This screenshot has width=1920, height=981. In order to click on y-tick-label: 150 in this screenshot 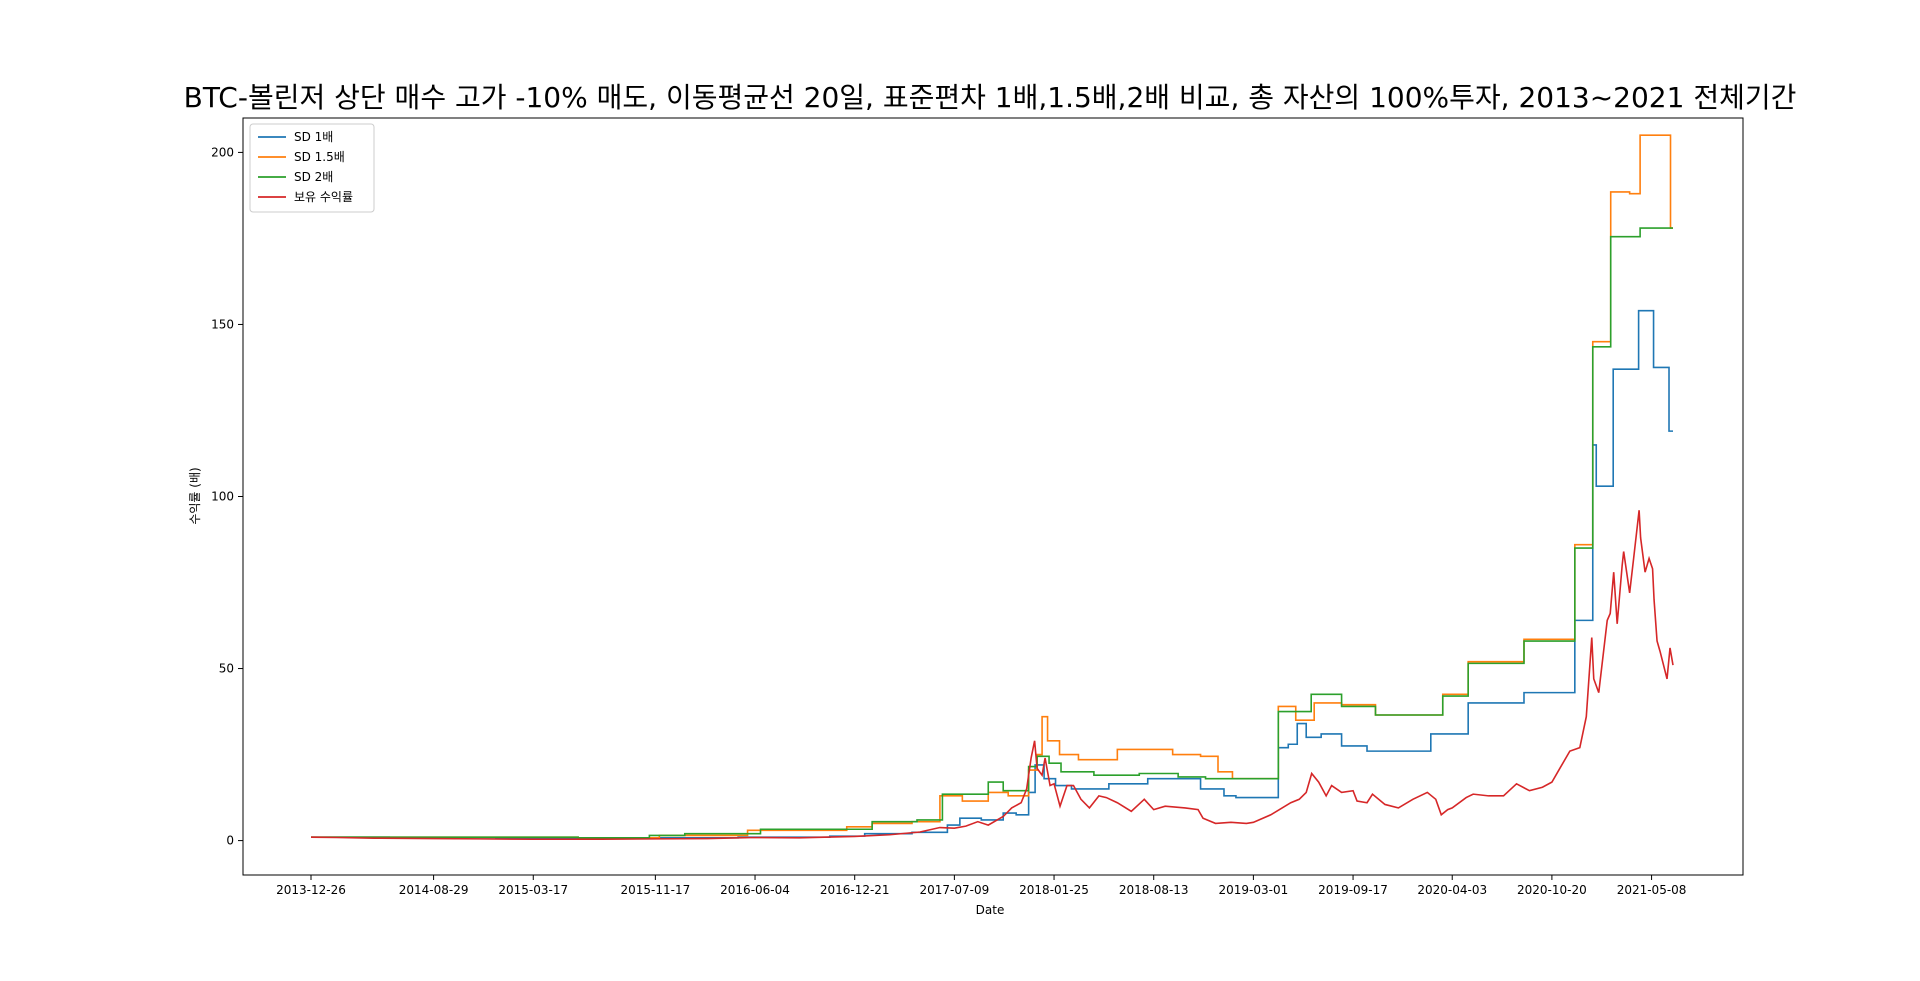, I will do `click(222, 324)`.